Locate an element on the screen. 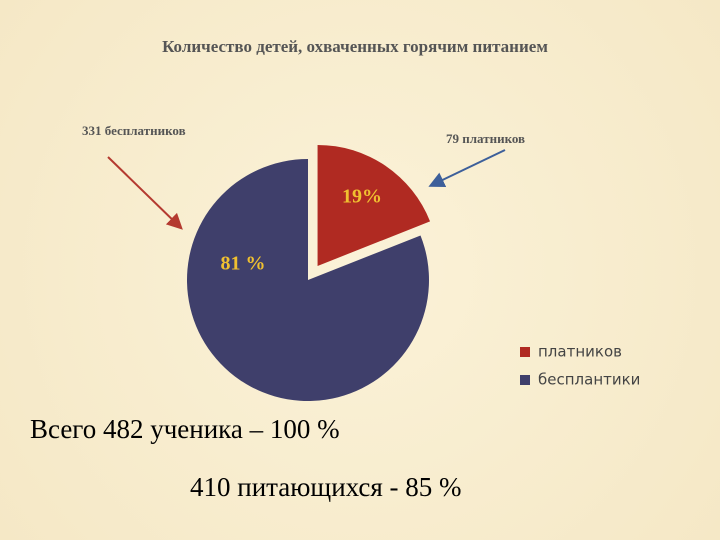 The width and height of the screenshot is (720, 540). pie-slice is located at coordinates (374, 205).